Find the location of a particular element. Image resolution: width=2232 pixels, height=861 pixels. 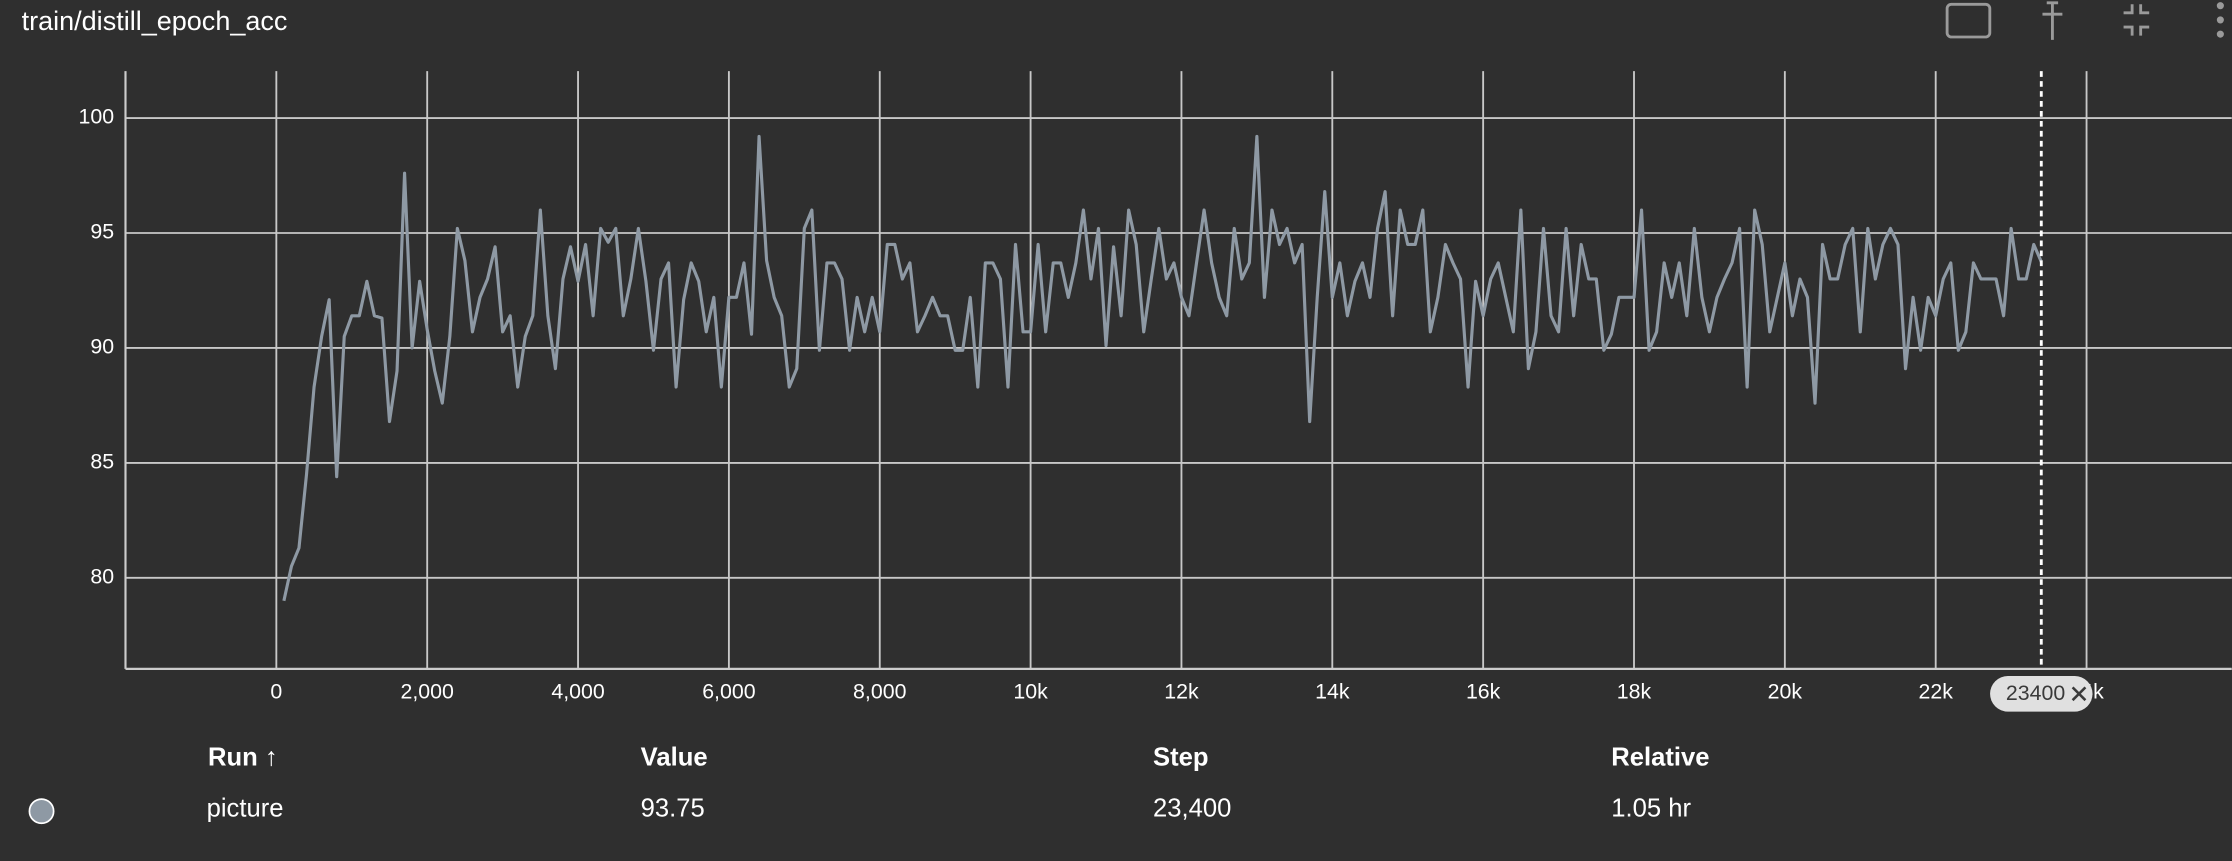

y-tick-label: 85 is located at coordinates (102, 462).